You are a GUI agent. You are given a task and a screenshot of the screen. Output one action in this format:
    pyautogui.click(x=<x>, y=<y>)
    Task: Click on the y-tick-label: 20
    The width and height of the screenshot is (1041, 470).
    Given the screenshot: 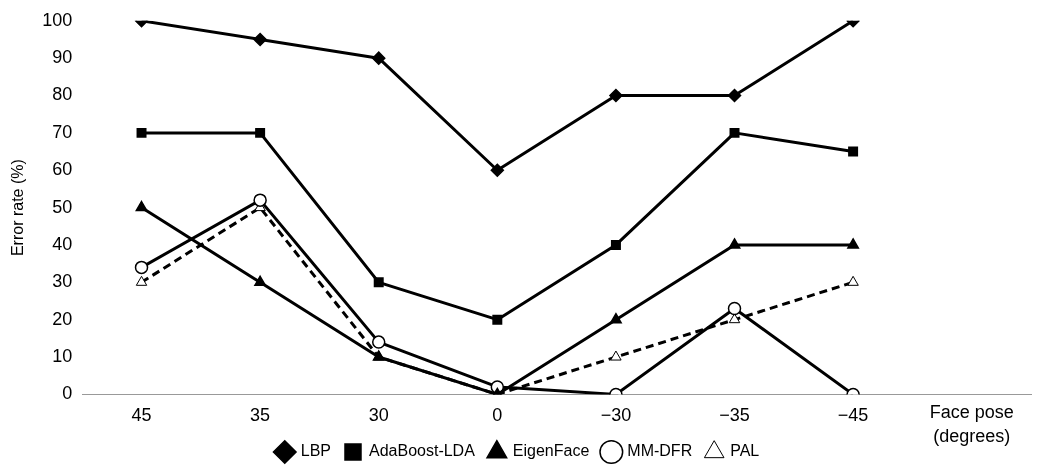 What is the action you would take?
    pyautogui.click(x=62, y=318)
    